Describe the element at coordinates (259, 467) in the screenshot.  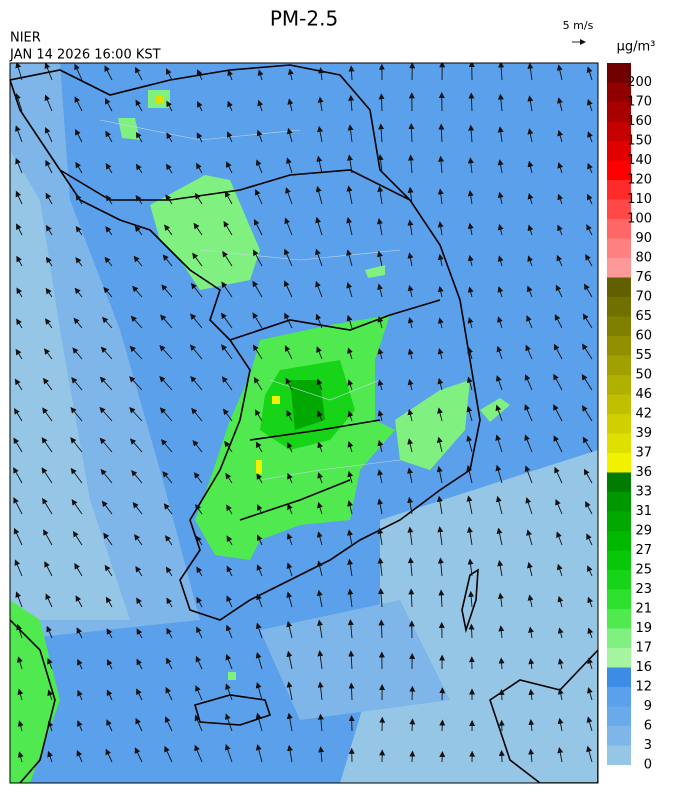
I see `yellow-spot` at that location.